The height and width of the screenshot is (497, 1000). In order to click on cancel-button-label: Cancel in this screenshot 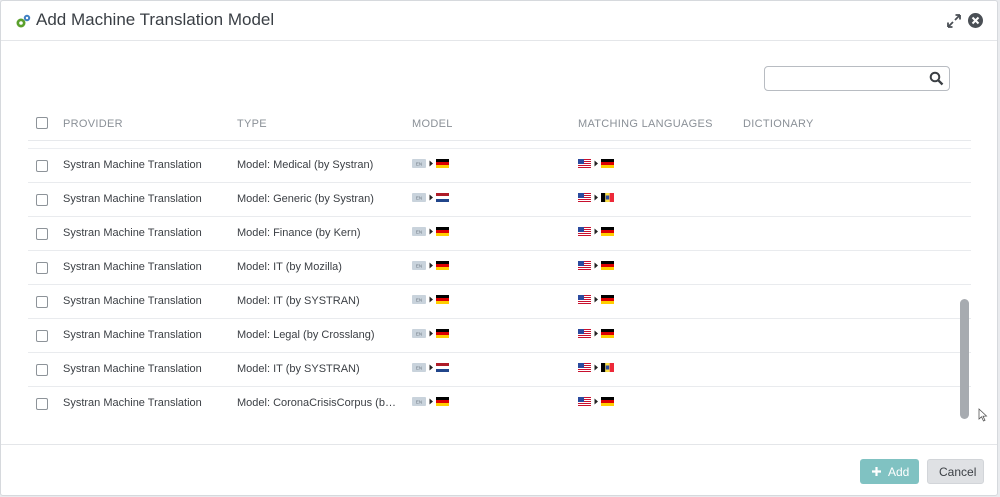, I will do `click(958, 472)`.